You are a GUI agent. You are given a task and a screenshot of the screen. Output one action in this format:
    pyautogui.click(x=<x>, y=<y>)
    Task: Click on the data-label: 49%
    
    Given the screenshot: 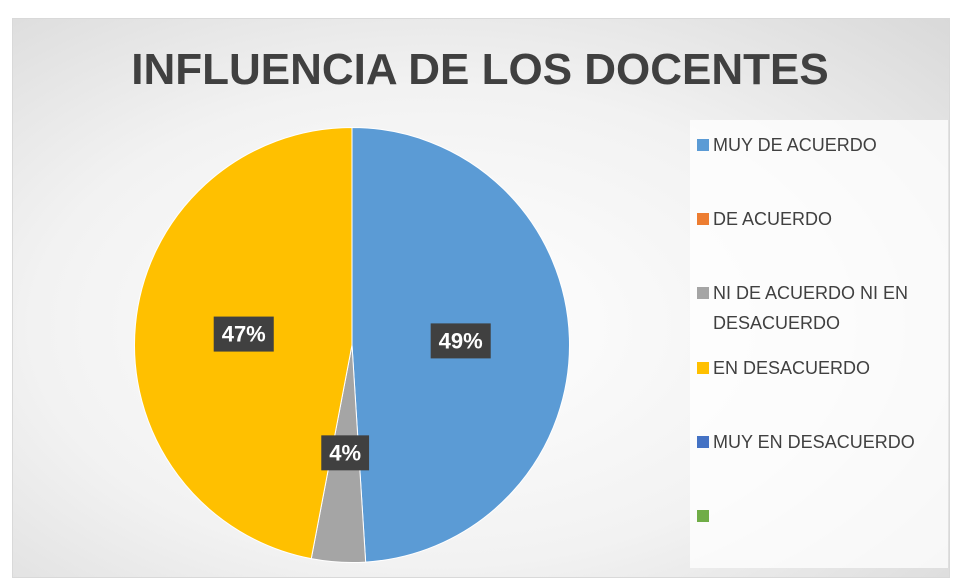 What is the action you would take?
    pyautogui.click(x=460, y=341)
    